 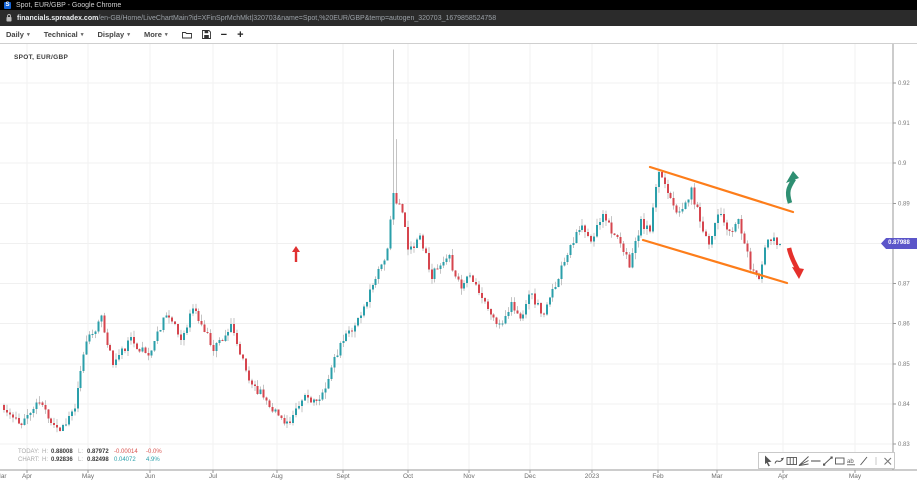 What do you see at coordinates (864, 460) in the screenshot?
I see `line-tool-icon` at bounding box center [864, 460].